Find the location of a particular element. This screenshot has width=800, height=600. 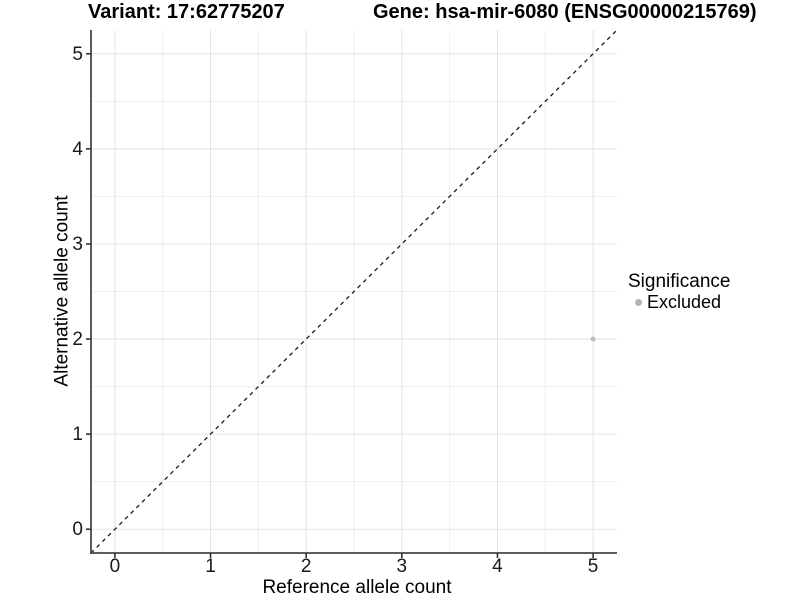

x-tick-label: 4 is located at coordinates (497, 566).